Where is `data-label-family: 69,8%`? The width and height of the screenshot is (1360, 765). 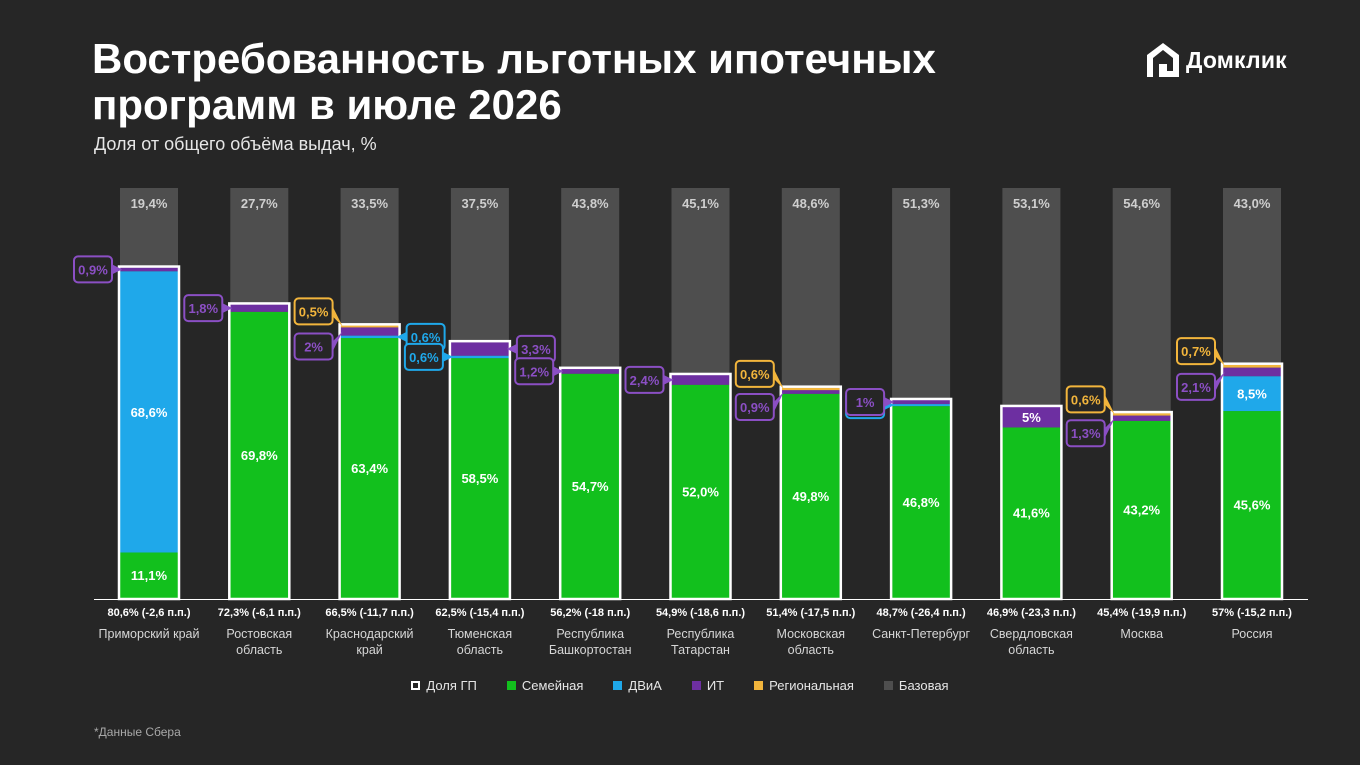 data-label-family: 69,8% is located at coordinates (259, 455).